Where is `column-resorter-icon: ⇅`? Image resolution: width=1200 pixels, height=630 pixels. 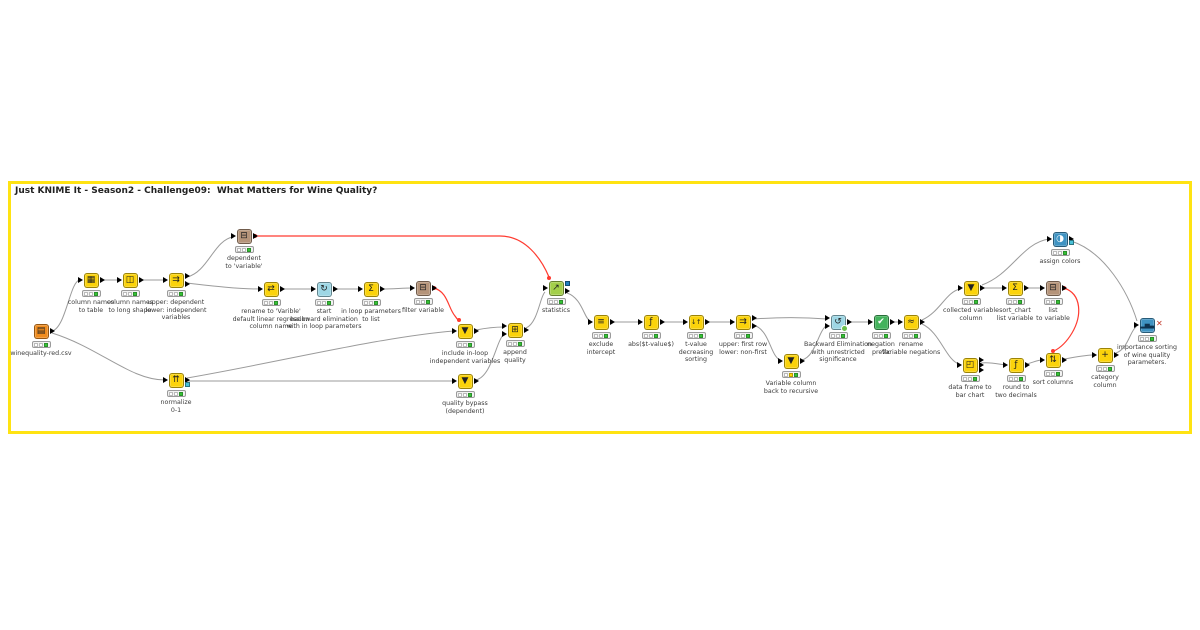 column-resorter-icon: ⇅ is located at coordinates (1053, 360).